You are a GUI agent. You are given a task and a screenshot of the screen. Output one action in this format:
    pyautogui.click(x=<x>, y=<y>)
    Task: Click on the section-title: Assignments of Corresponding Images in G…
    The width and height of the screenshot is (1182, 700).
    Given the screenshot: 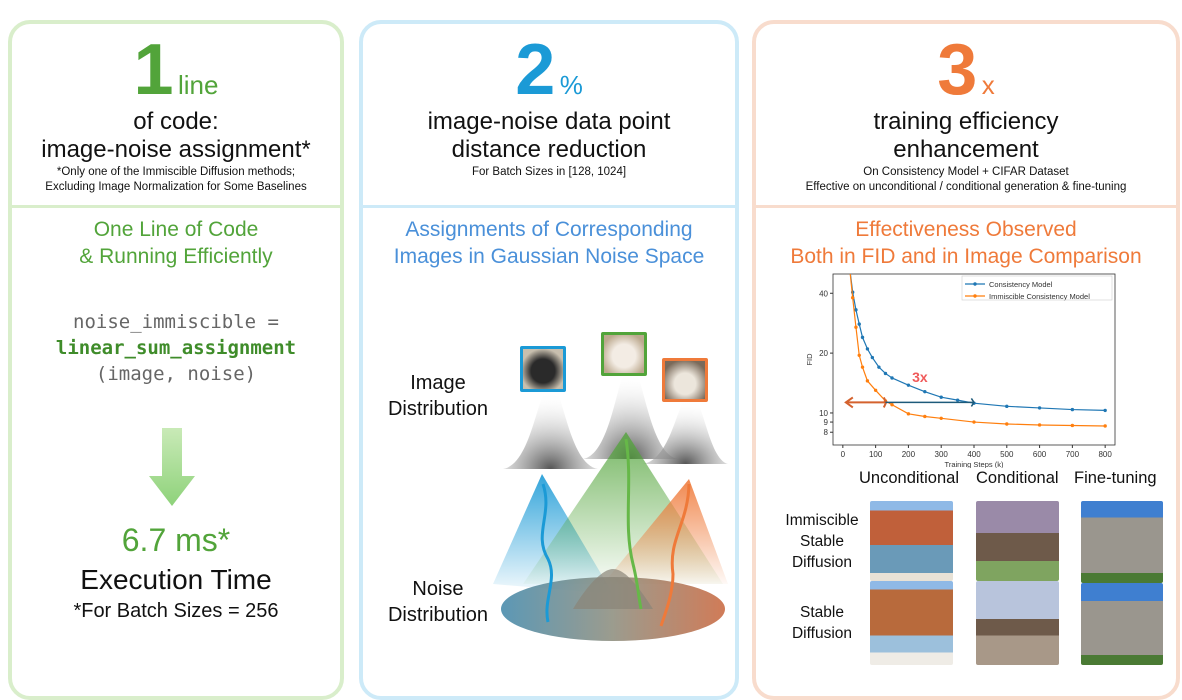 What is the action you would take?
    pyautogui.click(x=549, y=243)
    